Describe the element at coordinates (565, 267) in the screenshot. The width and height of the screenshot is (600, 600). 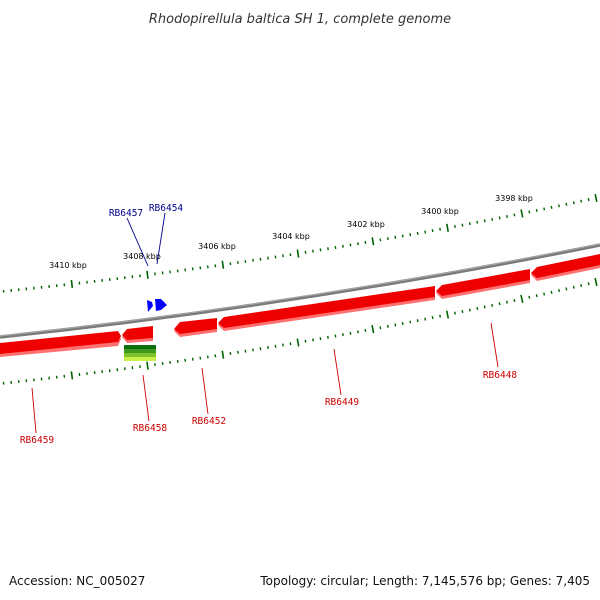
I see `gene-arrow-offpage` at that location.